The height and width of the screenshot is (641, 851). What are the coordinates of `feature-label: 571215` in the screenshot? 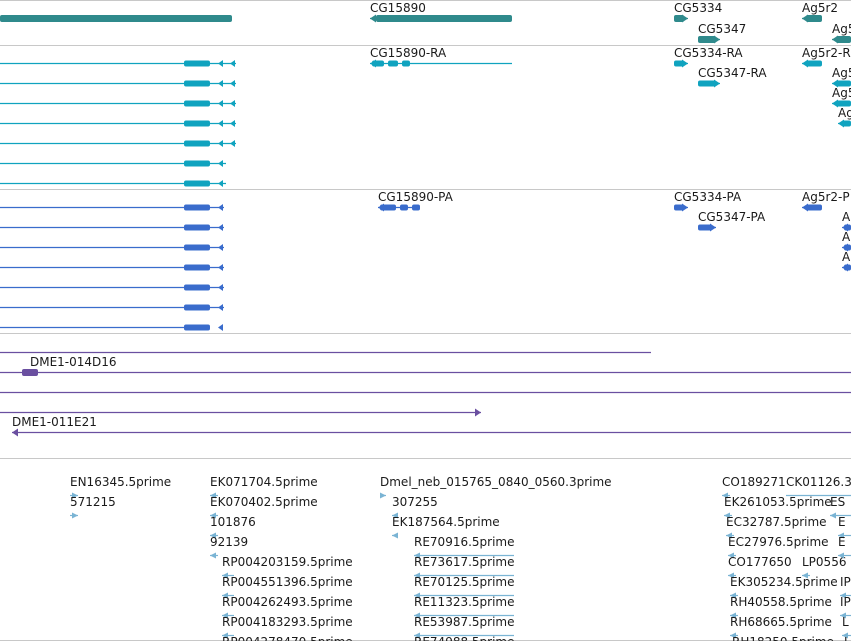 It's located at (93, 502).